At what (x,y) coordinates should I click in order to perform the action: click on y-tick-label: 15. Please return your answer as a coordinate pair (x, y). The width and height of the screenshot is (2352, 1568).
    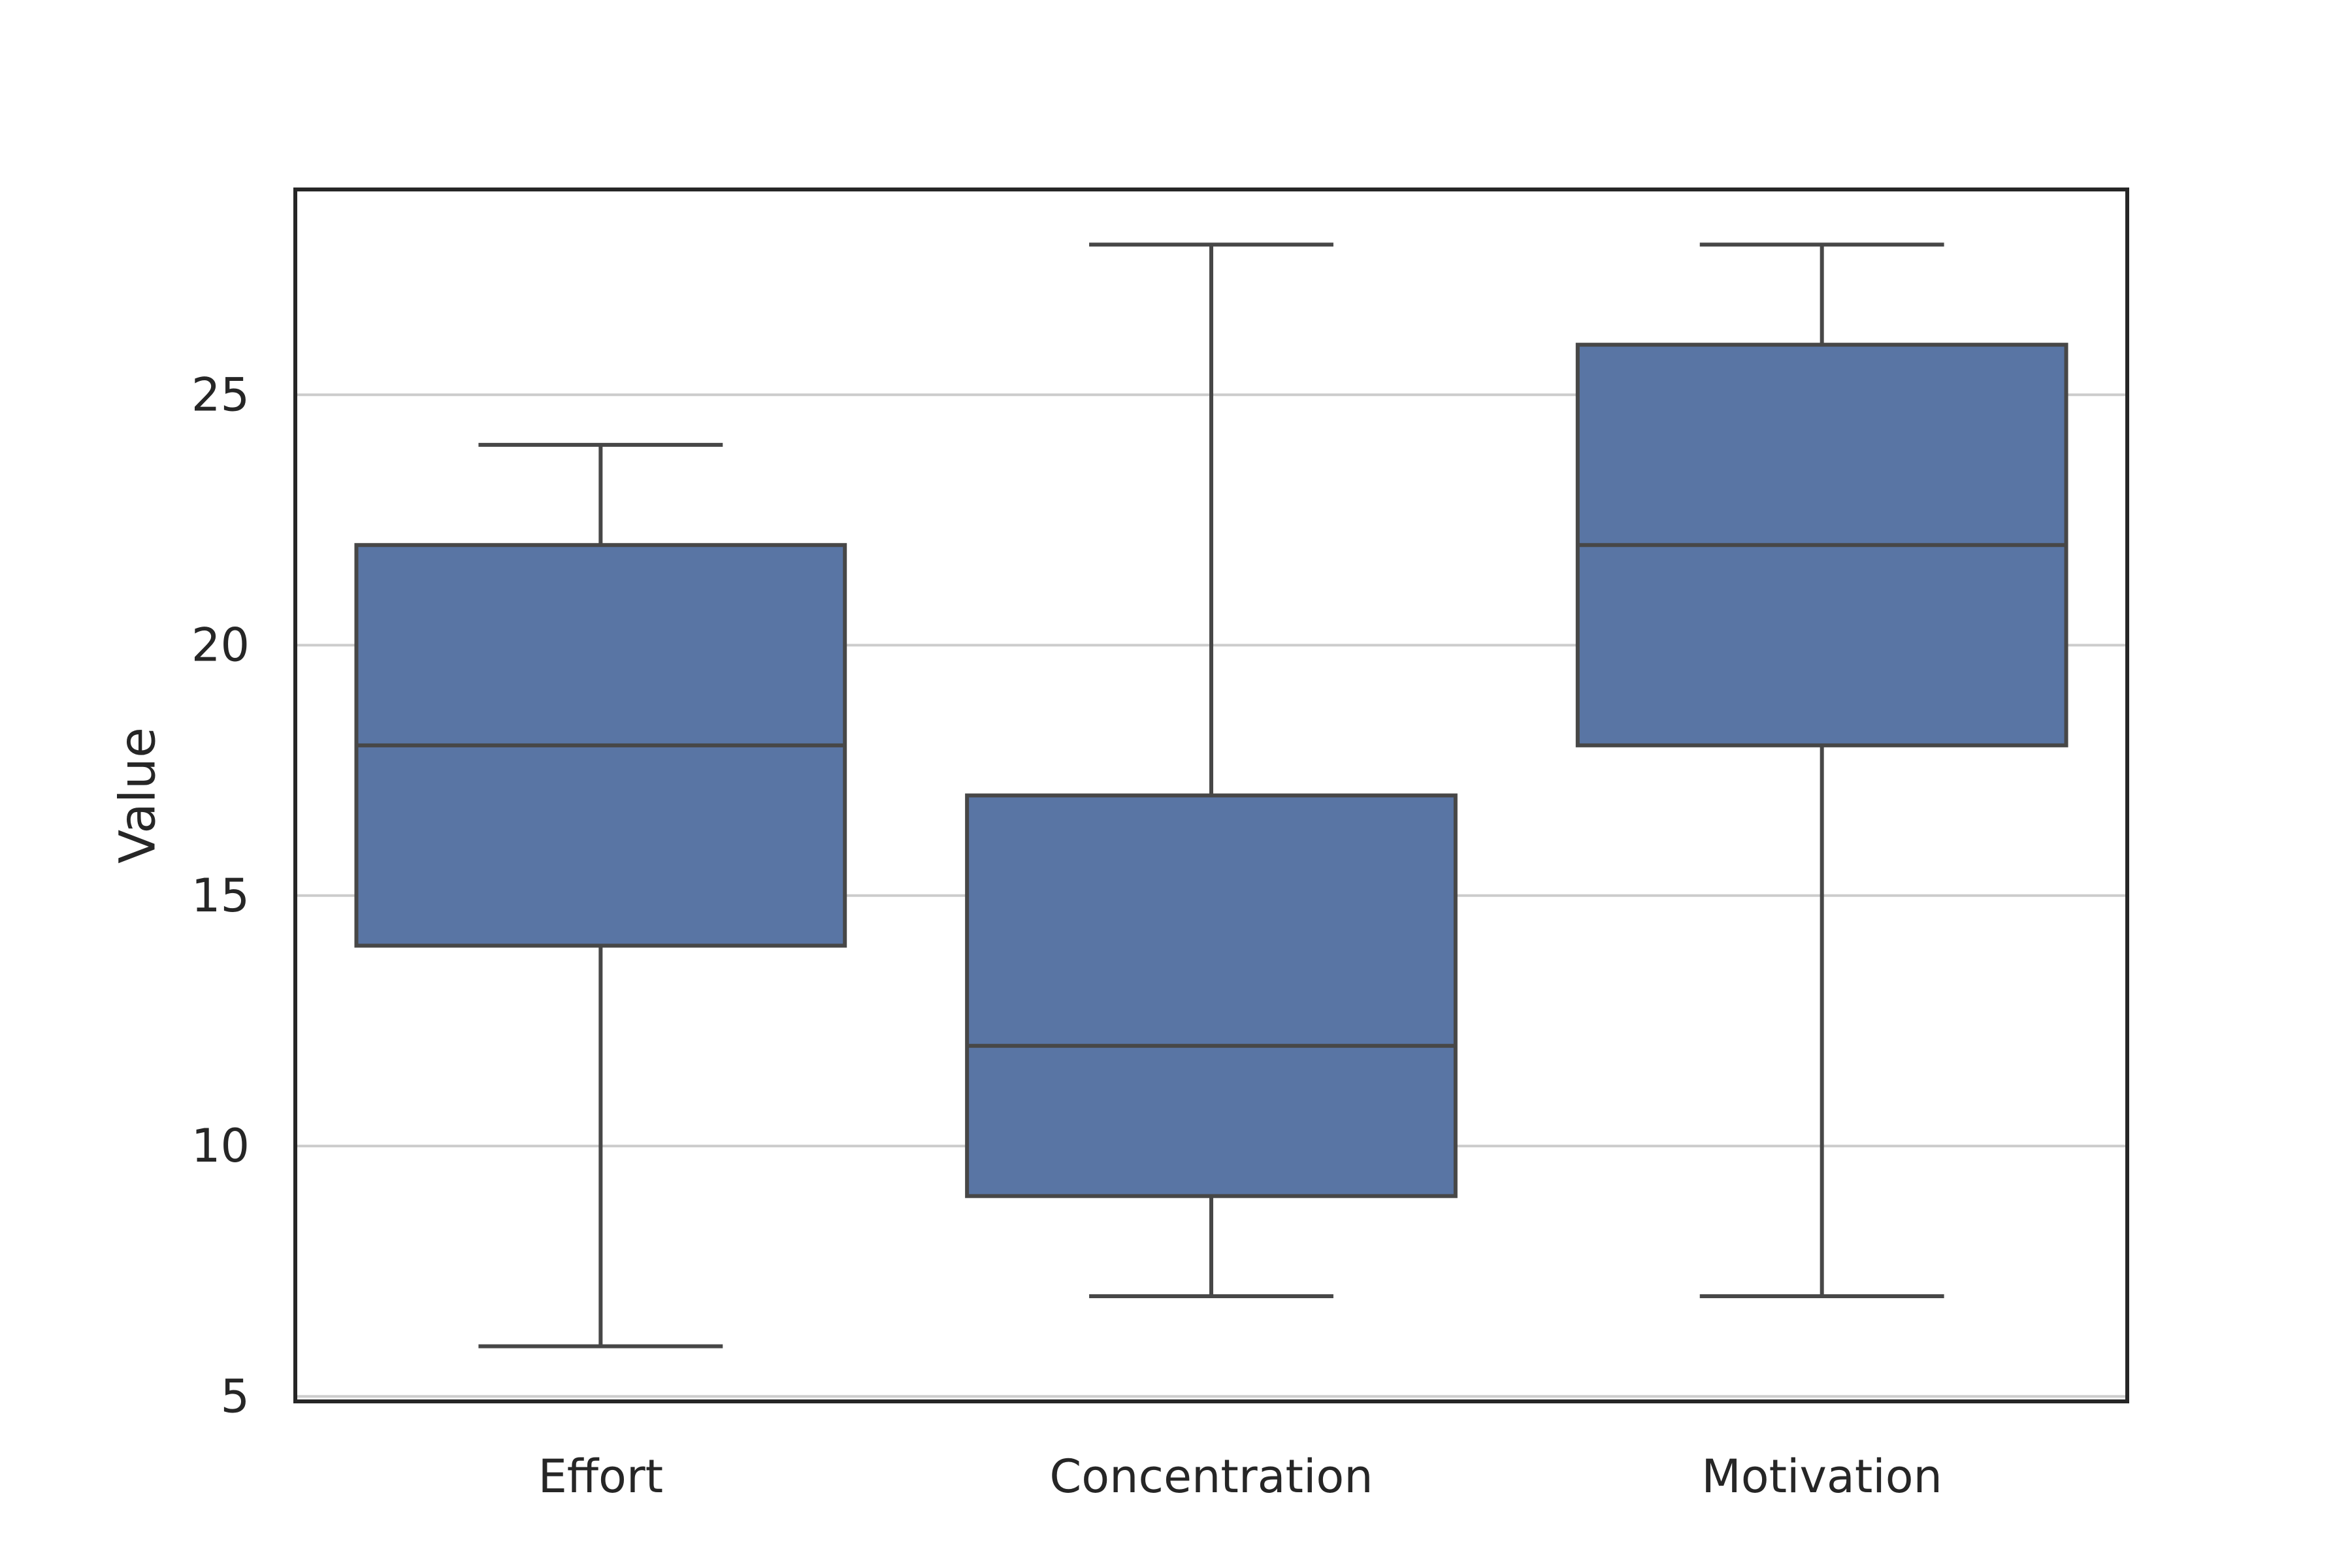
    Looking at the image, I should click on (220, 896).